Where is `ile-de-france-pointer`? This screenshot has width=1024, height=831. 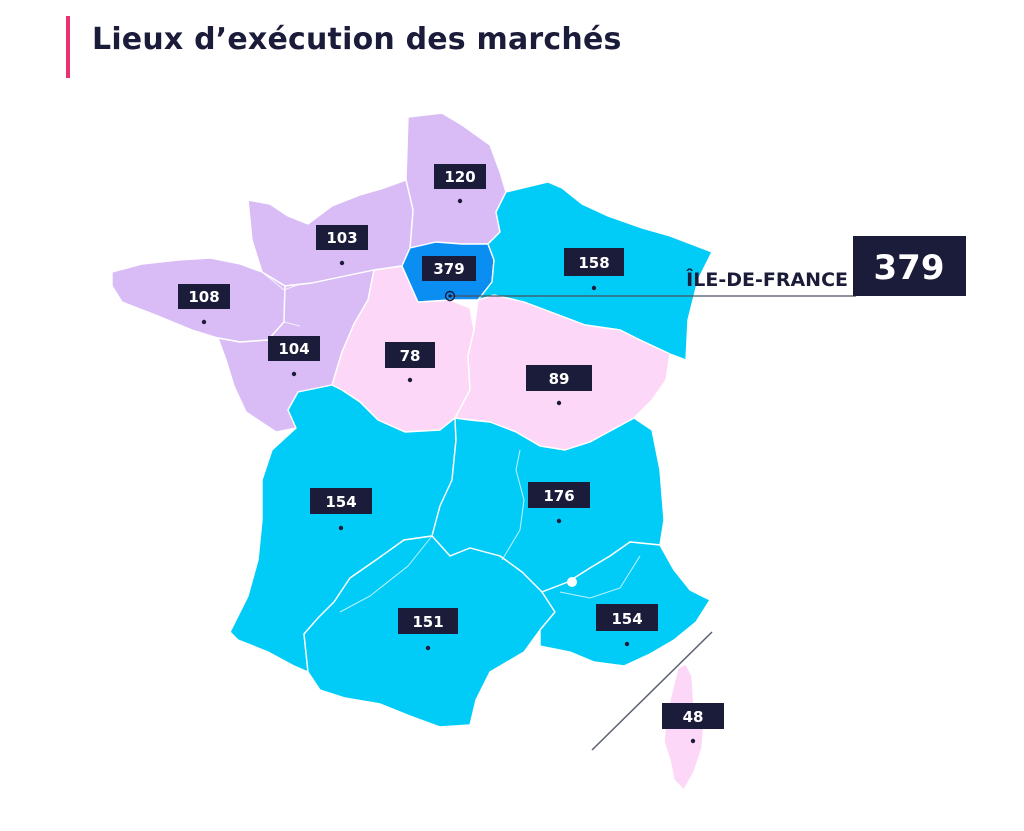
ile-de-france-pointer is located at coordinates (450, 296).